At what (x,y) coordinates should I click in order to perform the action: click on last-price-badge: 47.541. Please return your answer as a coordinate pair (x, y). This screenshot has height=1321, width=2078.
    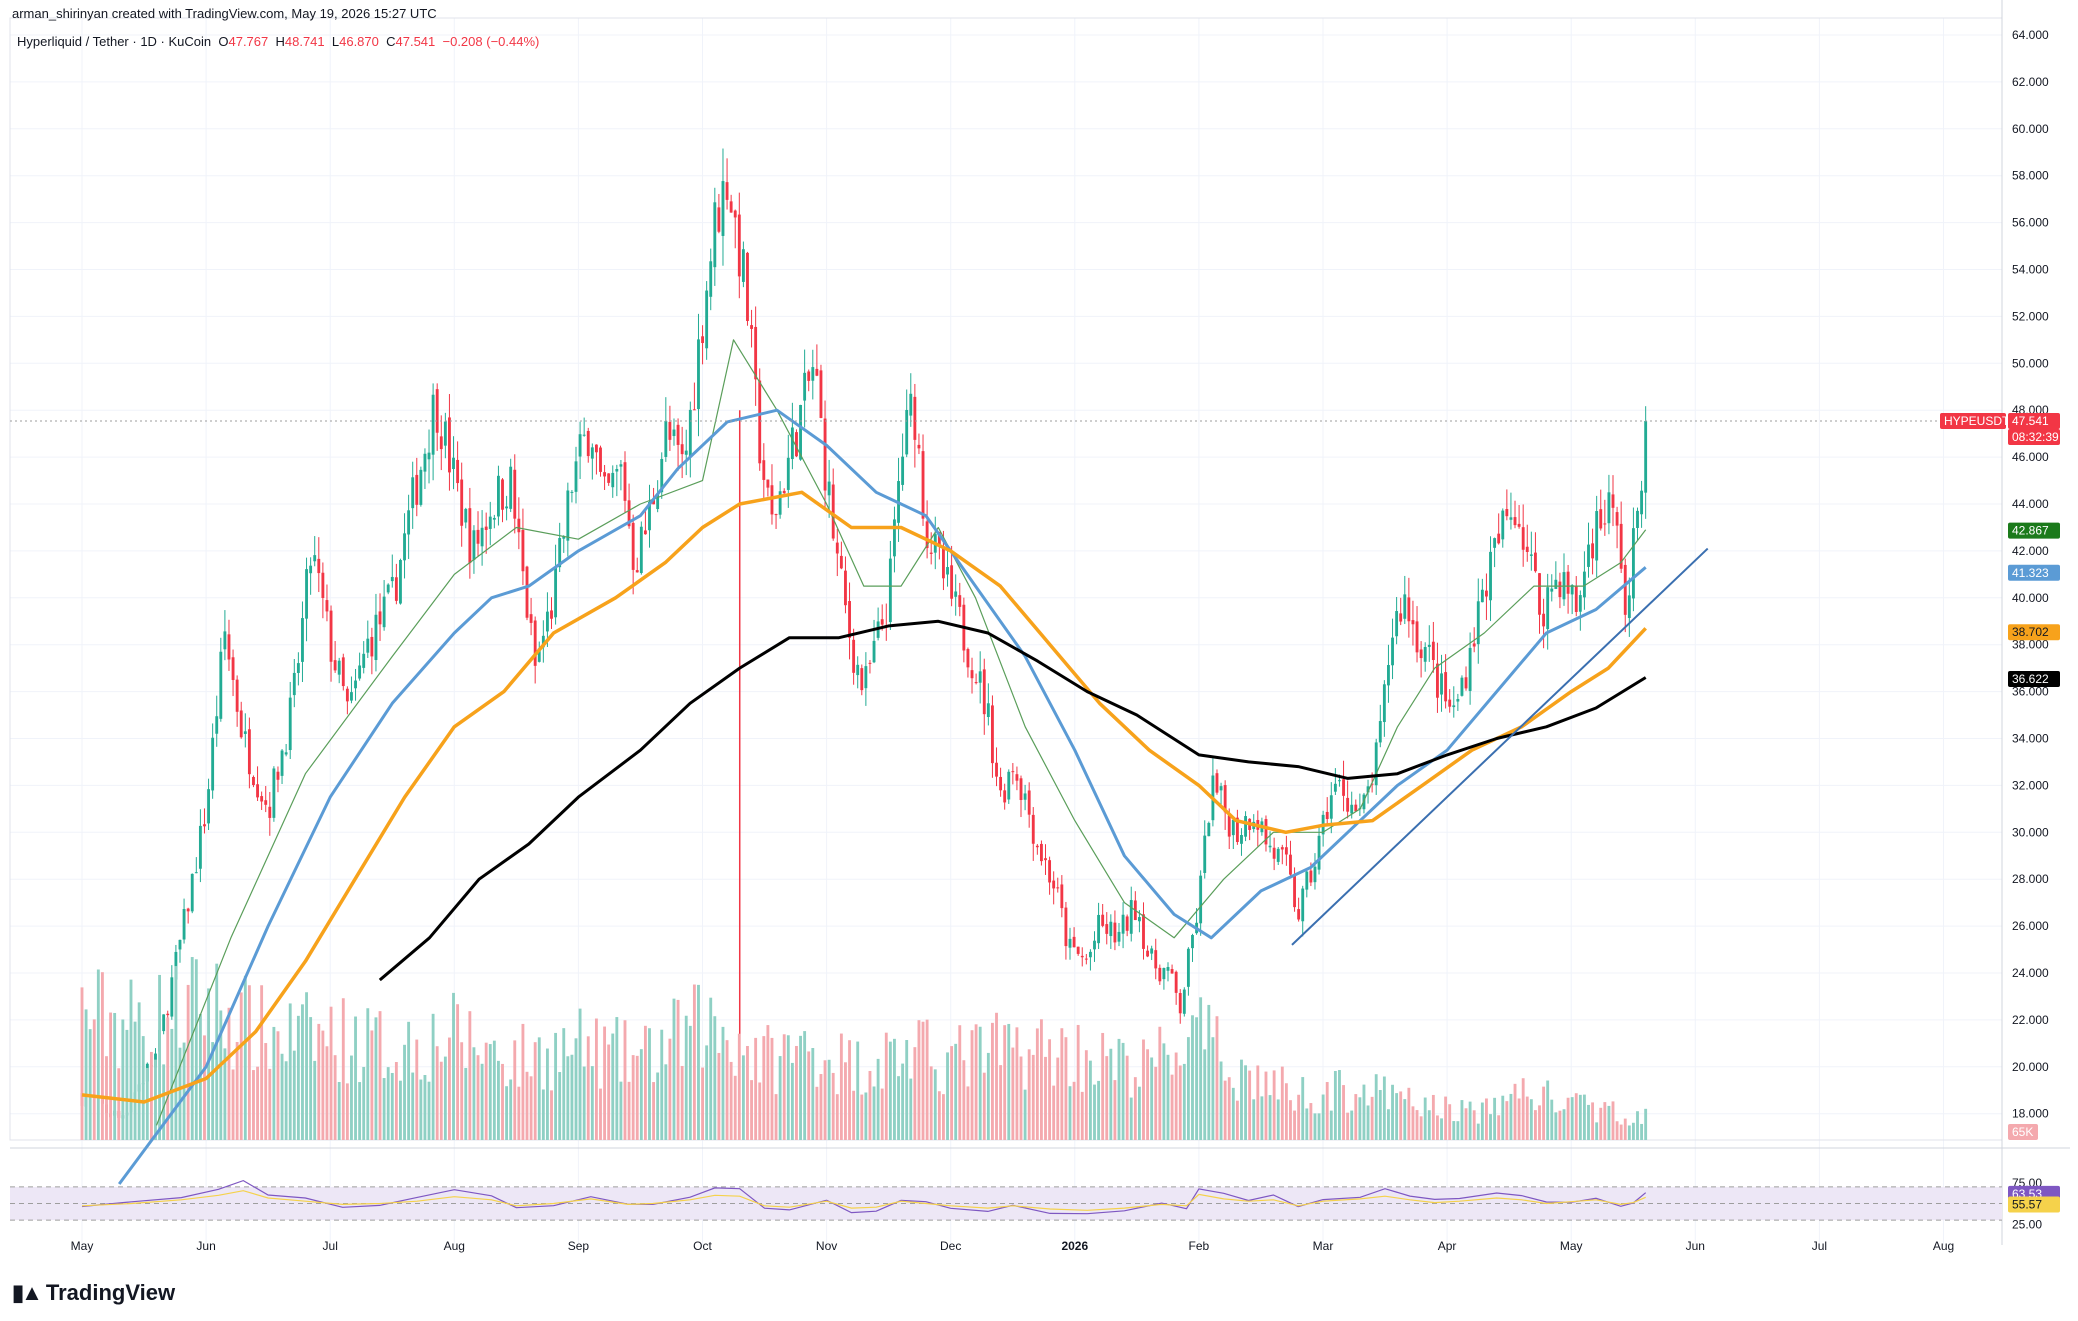
    Looking at the image, I should click on (2034, 420).